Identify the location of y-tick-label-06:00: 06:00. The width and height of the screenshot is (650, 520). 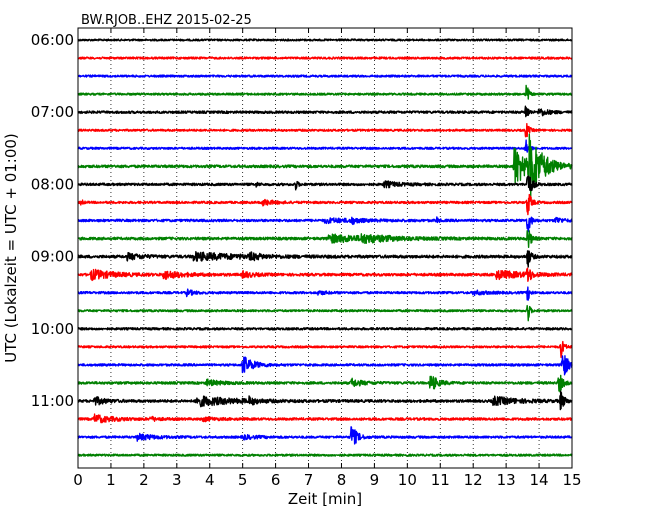
(52, 40).